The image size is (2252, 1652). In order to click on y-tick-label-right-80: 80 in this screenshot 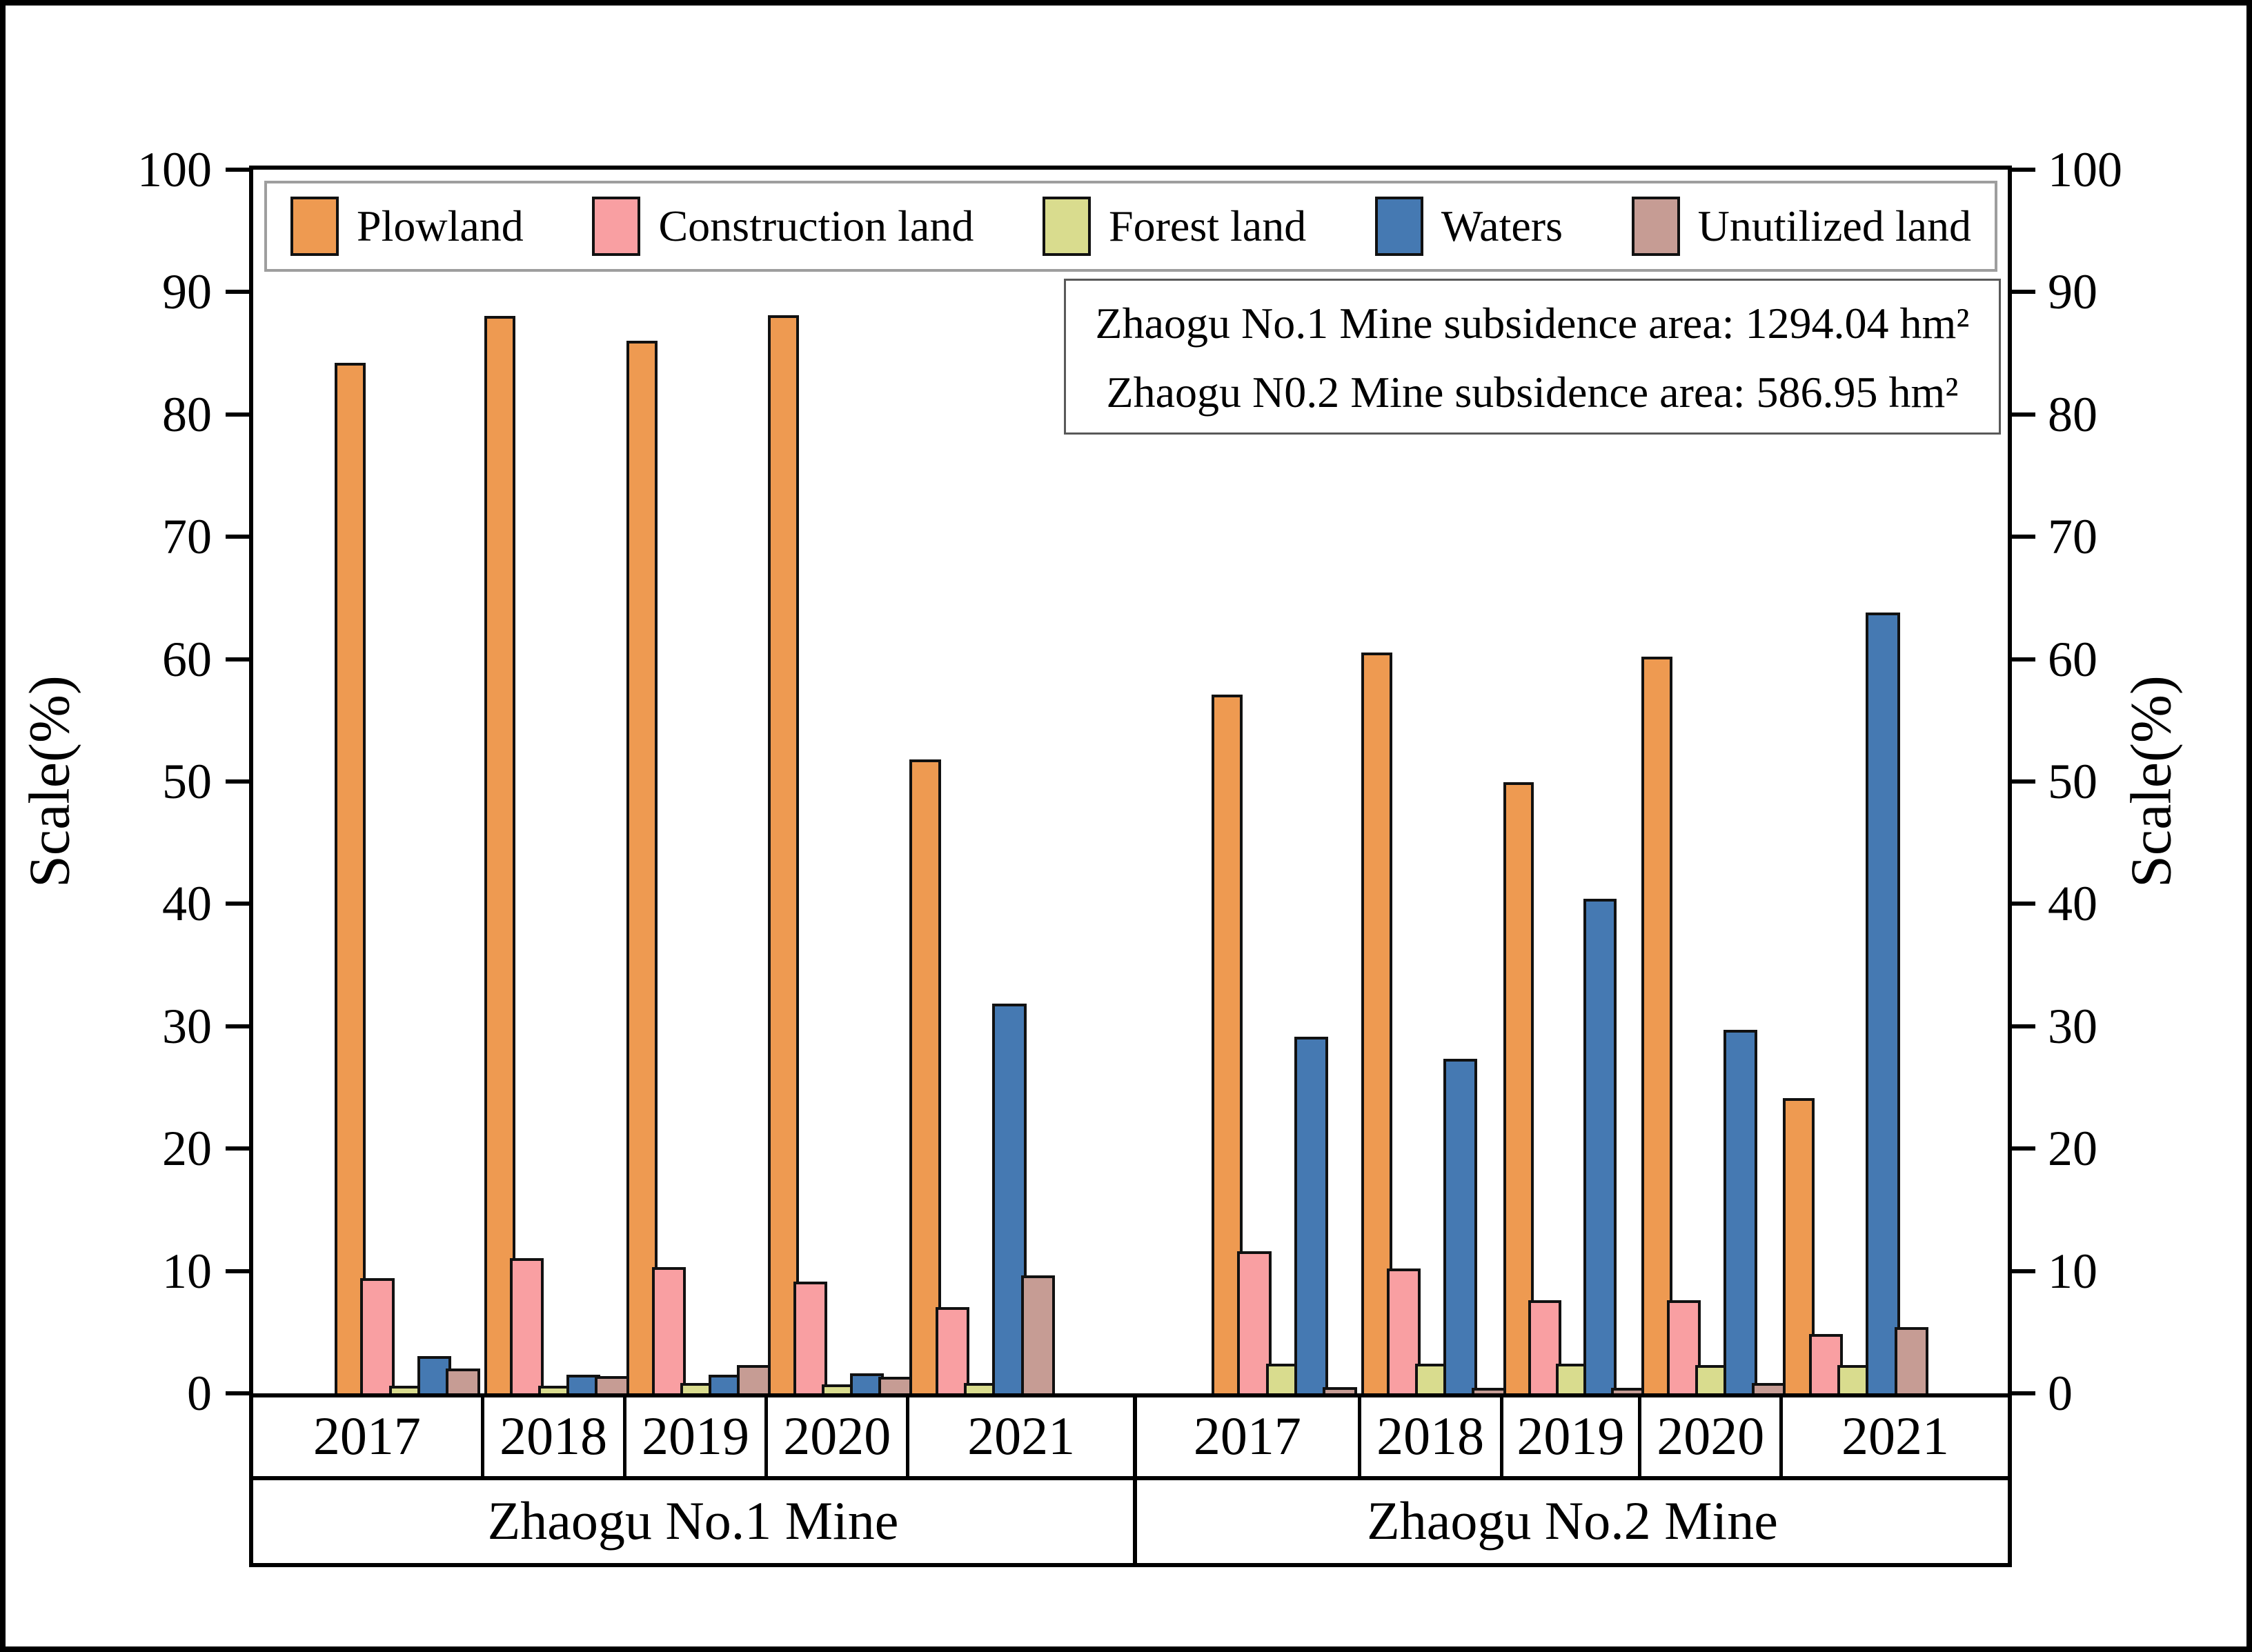, I will do `click(2072, 414)`.